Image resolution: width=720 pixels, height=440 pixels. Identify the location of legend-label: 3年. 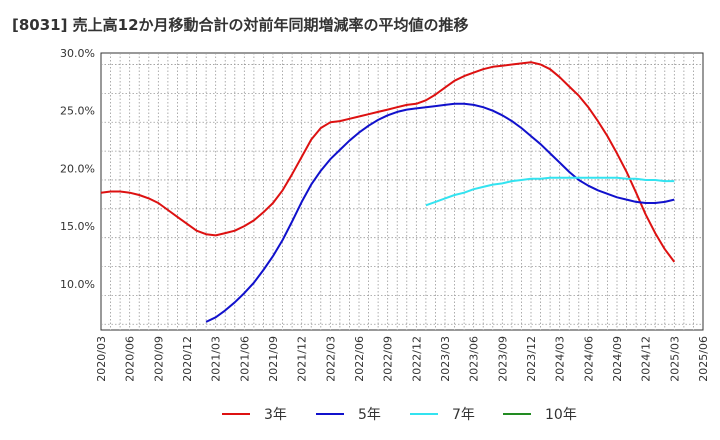
(275, 415).